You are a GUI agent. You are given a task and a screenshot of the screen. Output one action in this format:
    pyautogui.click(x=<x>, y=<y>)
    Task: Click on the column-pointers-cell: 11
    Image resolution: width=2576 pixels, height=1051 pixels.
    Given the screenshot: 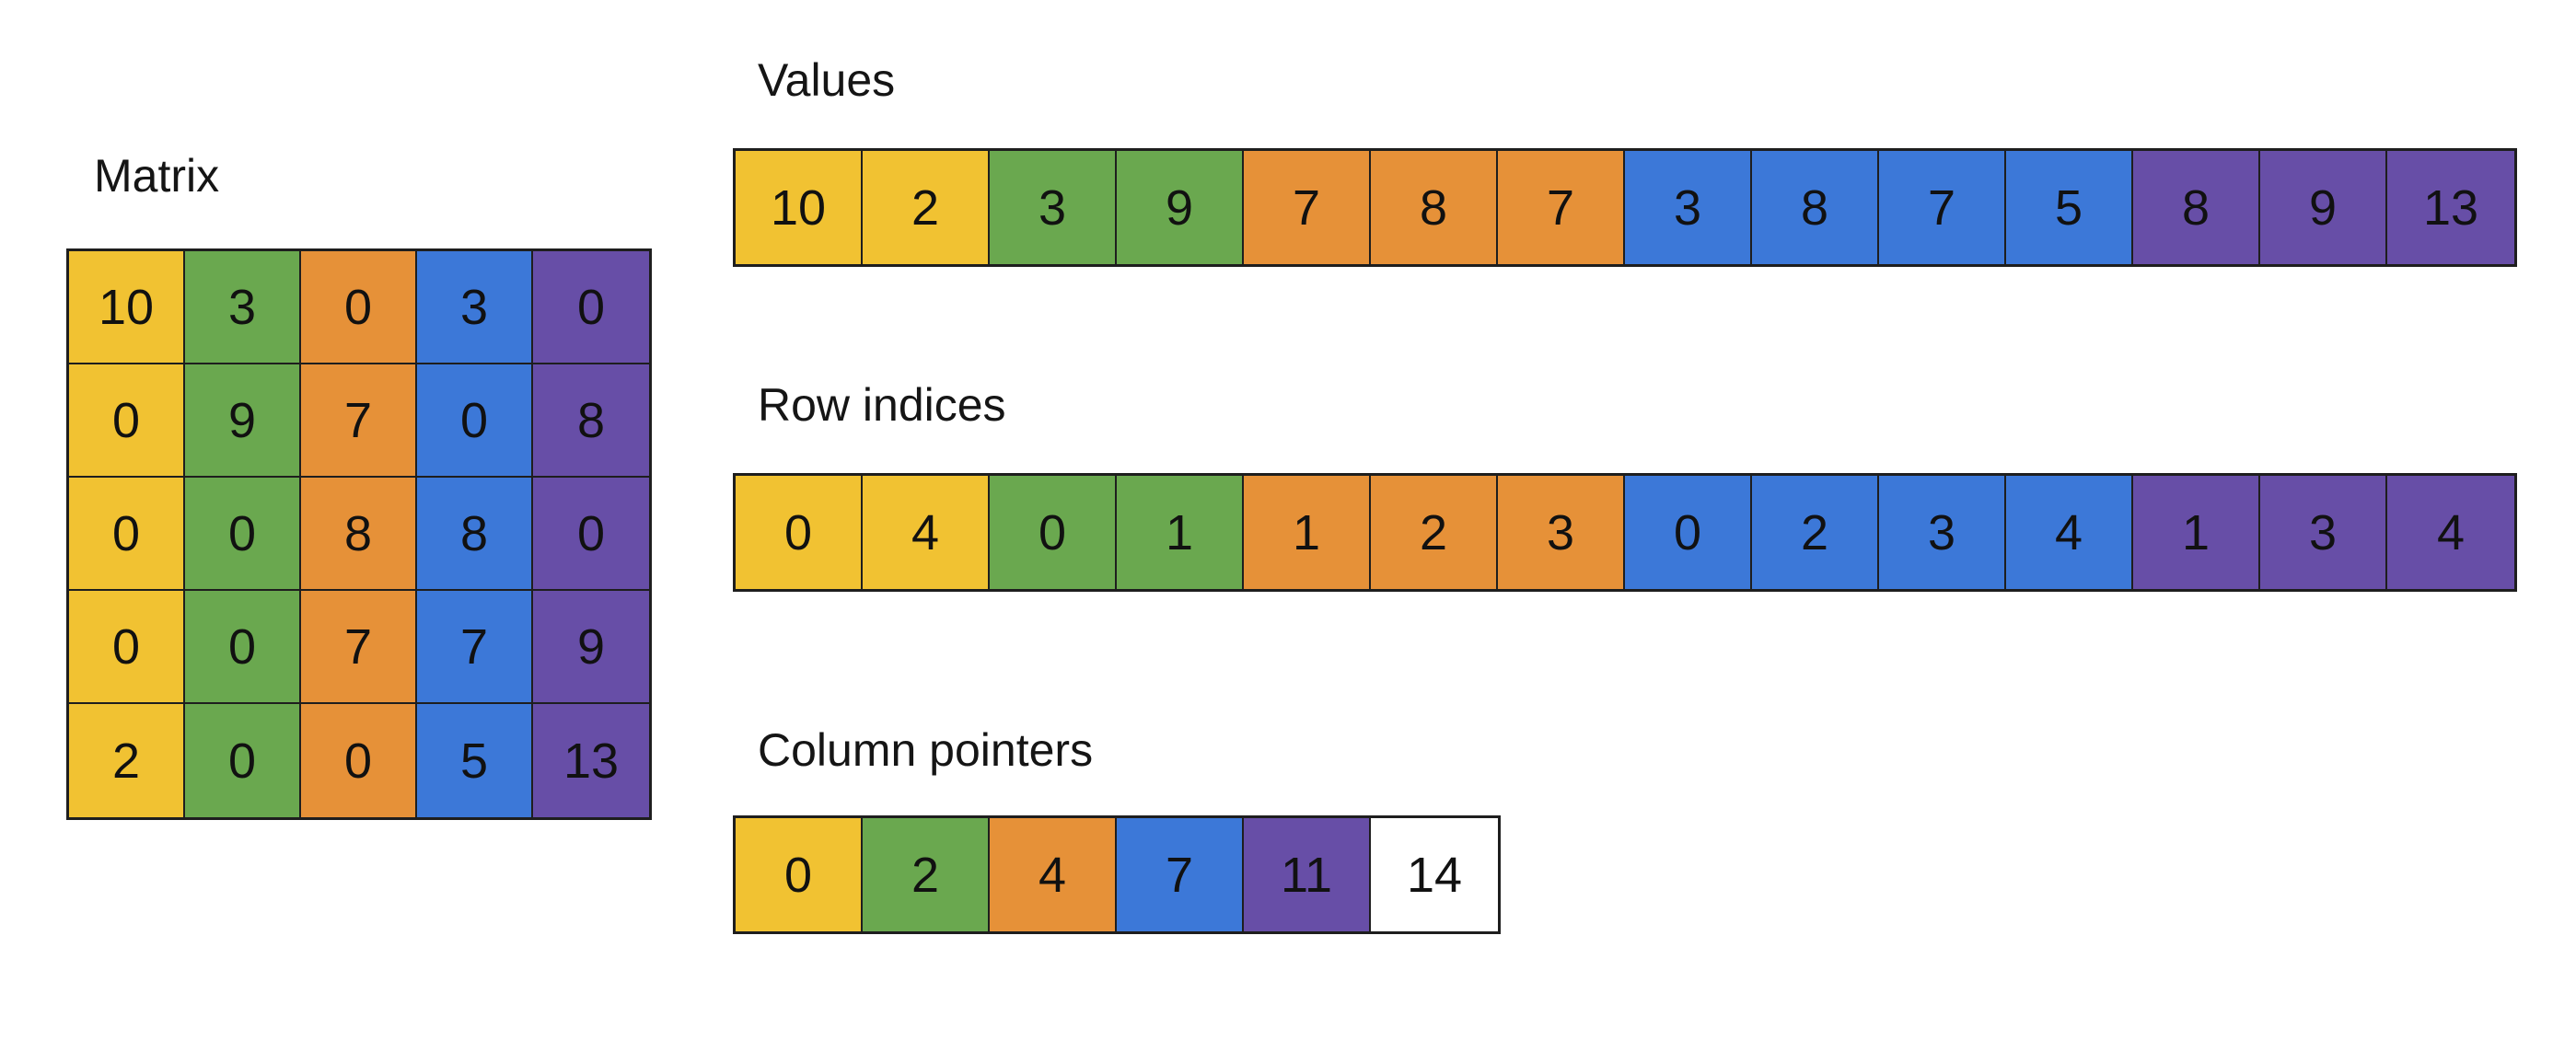 What is the action you would take?
    pyautogui.click(x=1307, y=874)
    